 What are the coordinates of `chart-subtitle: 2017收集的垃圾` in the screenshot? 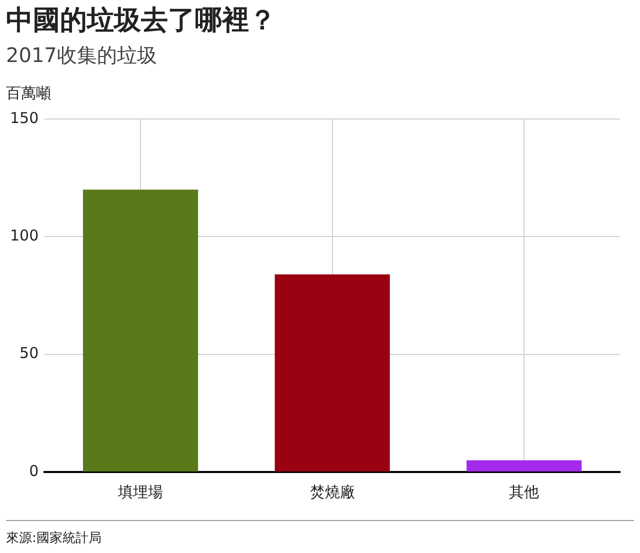 It's located at (81, 55).